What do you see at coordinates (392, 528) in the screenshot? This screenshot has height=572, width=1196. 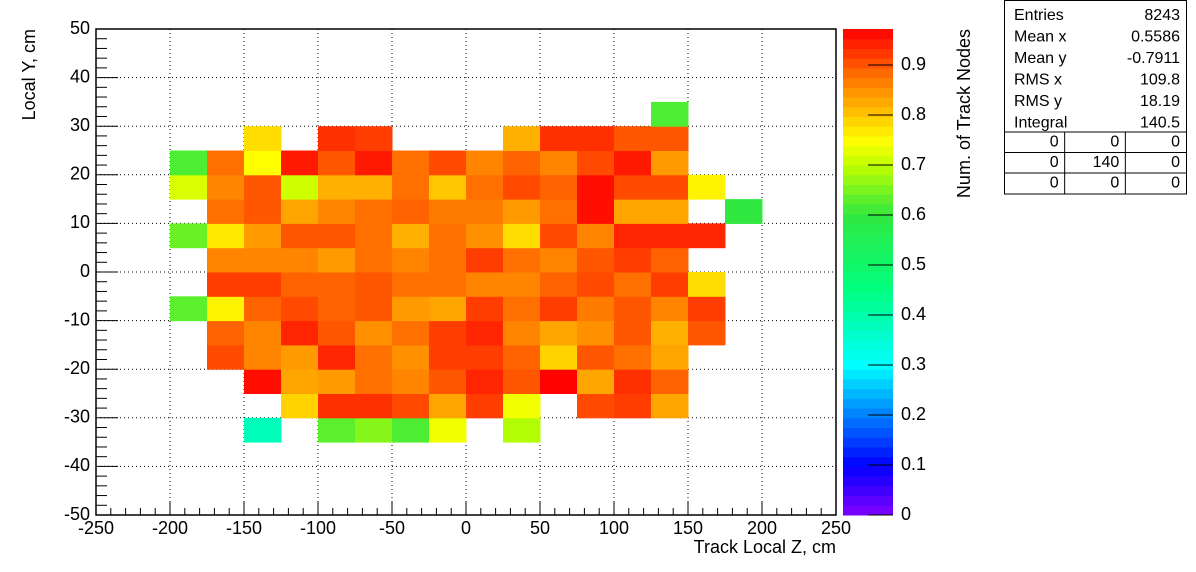 I see `x-tick-label: -50` at bounding box center [392, 528].